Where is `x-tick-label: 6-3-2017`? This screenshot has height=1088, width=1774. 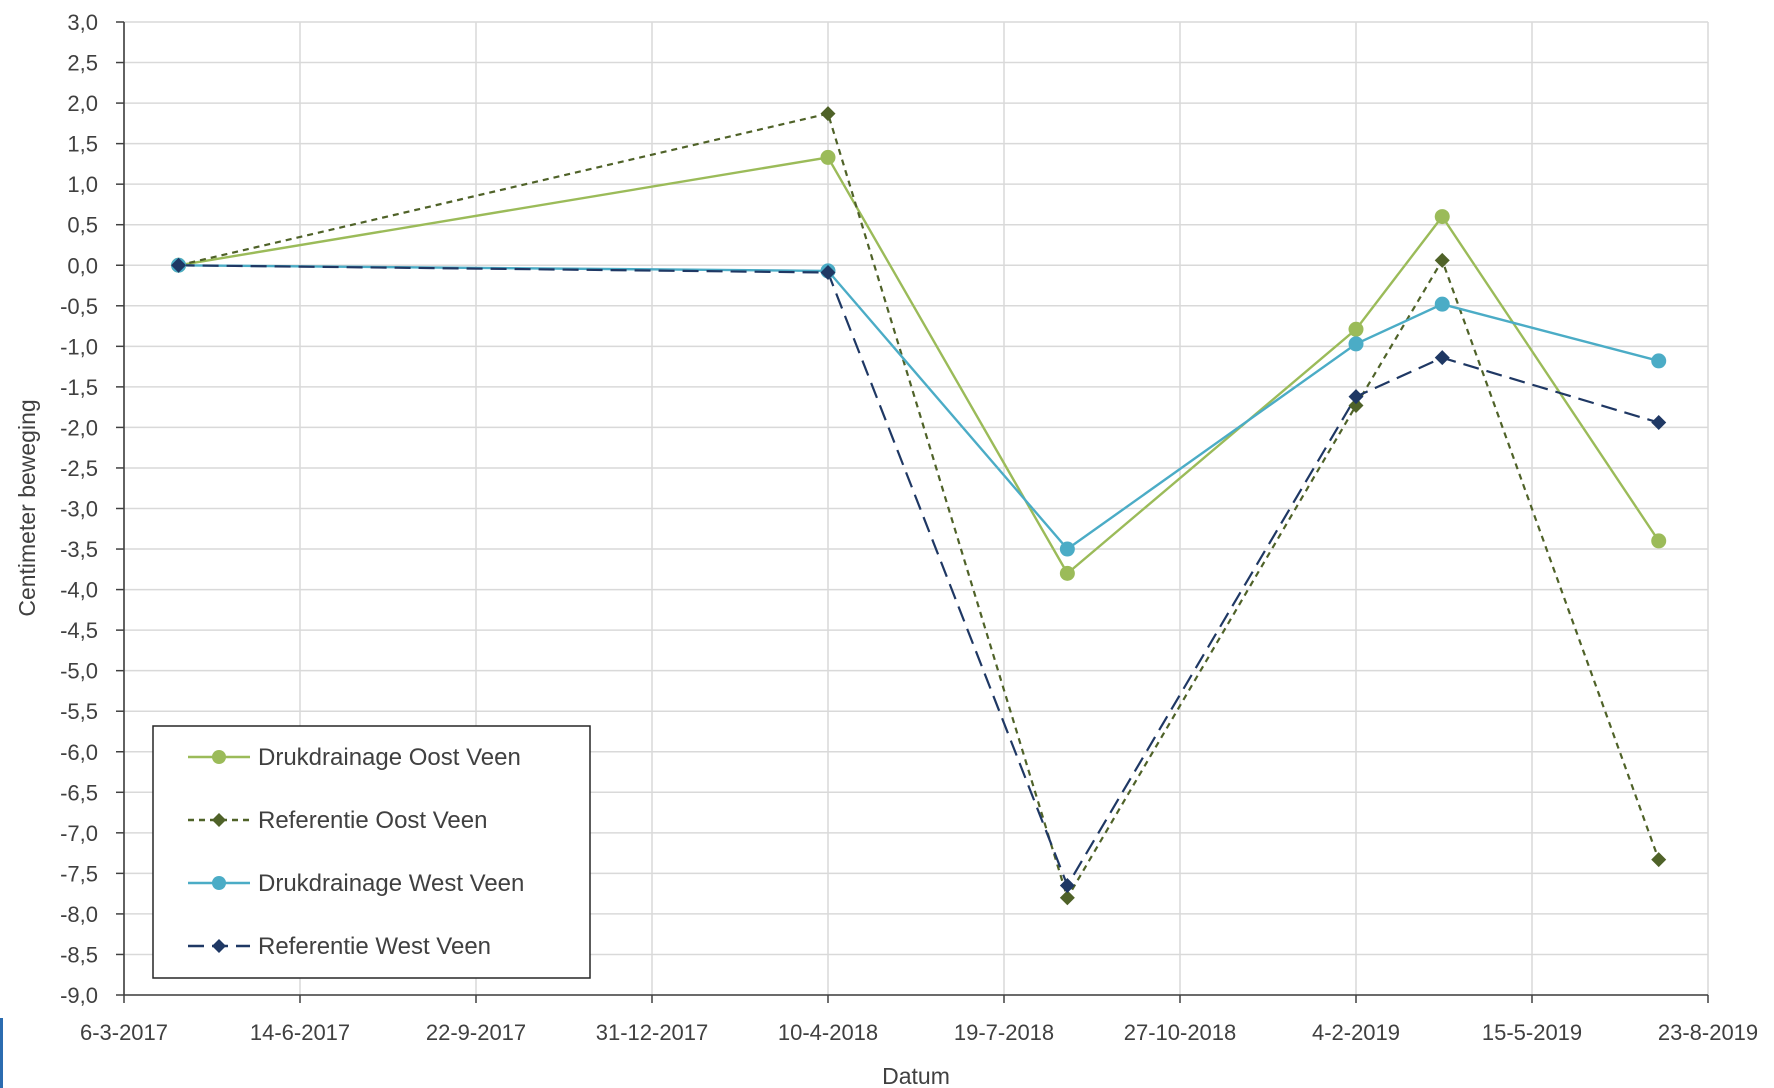
x-tick-label: 6-3-2017 is located at coordinates (124, 1032).